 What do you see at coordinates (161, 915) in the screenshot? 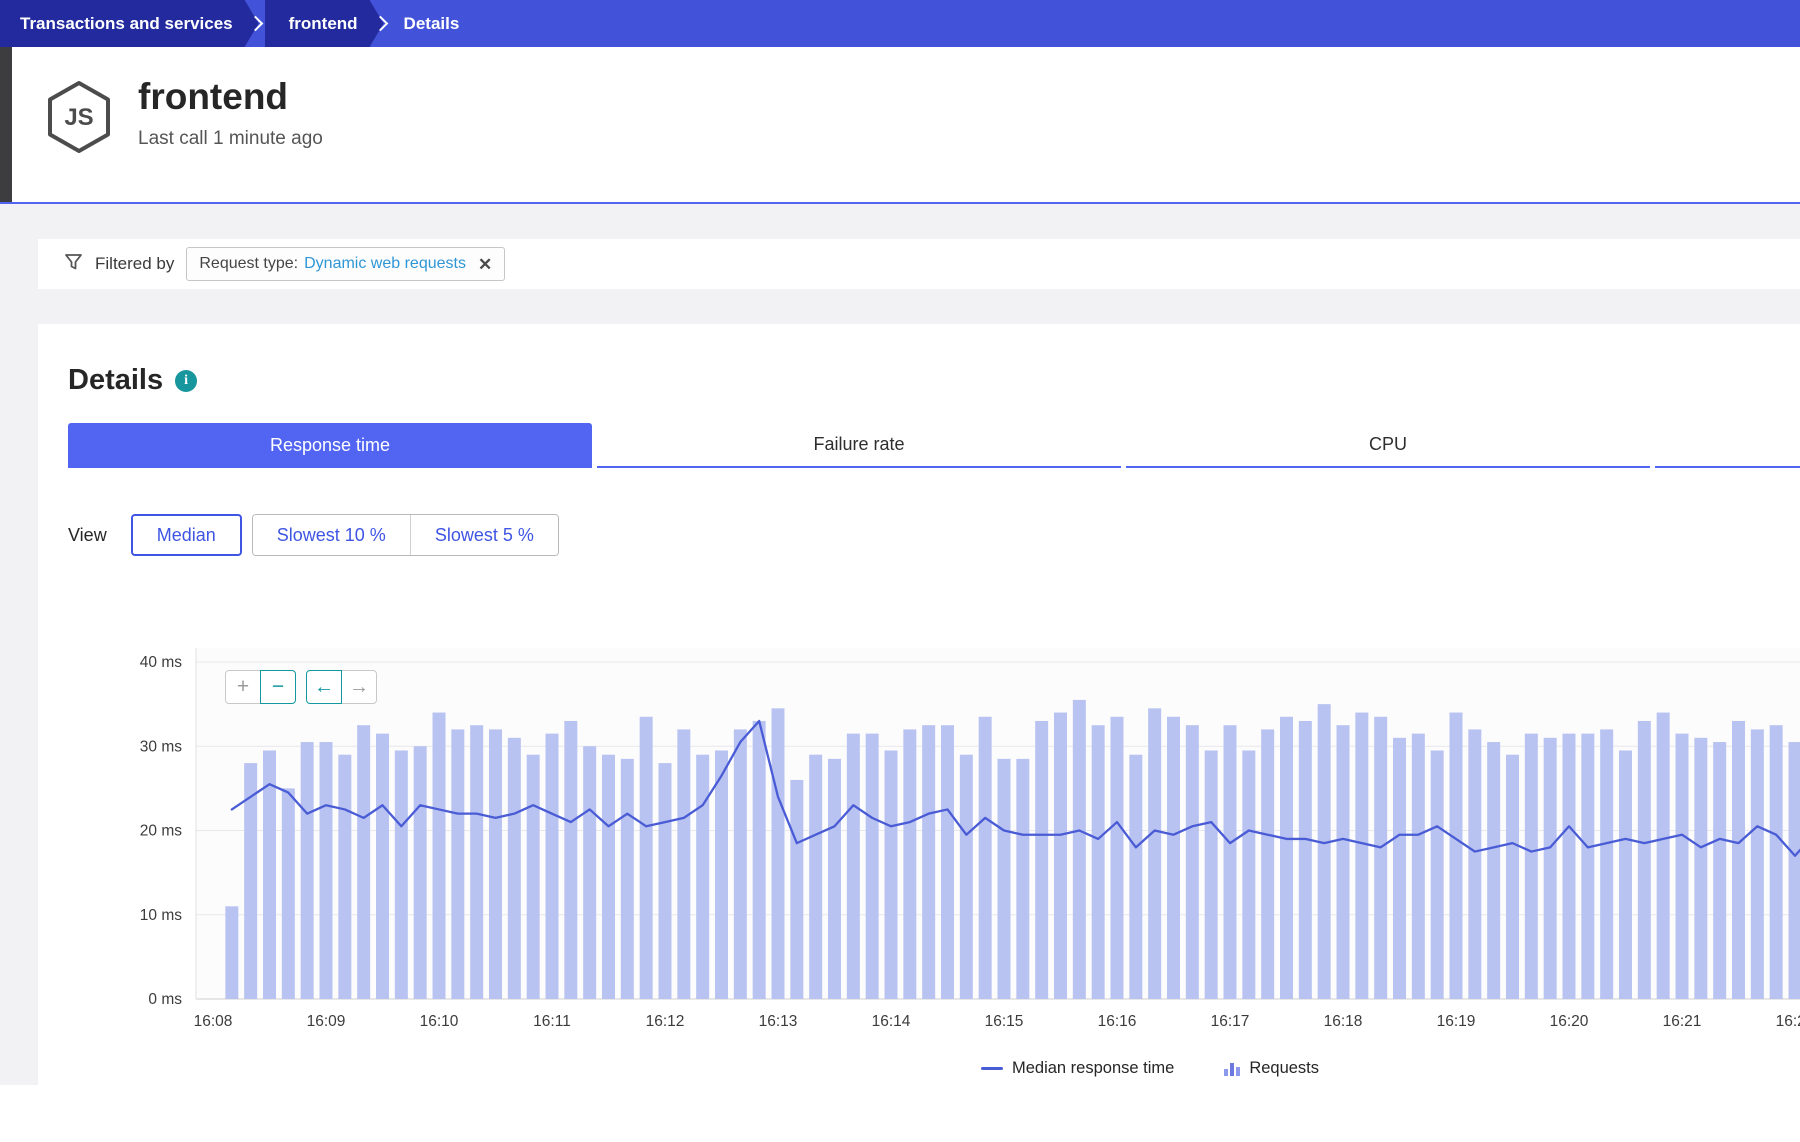
I see `svg-text: 10 ms` at bounding box center [161, 915].